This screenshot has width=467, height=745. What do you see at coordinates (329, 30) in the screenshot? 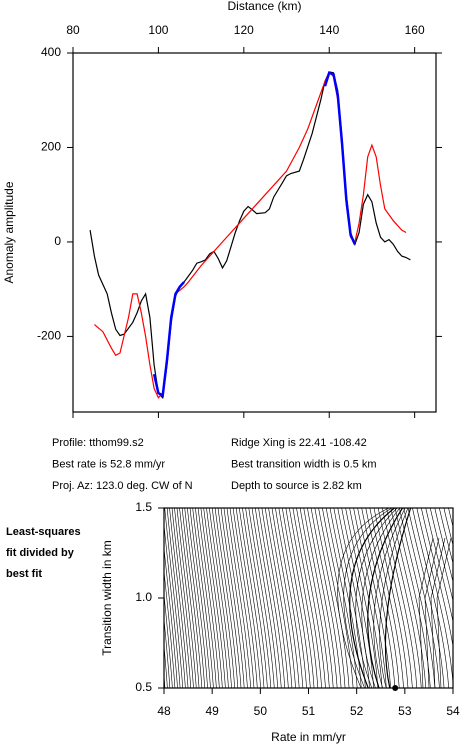
I see `x-tick-label: 140` at bounding box center [329, 30].